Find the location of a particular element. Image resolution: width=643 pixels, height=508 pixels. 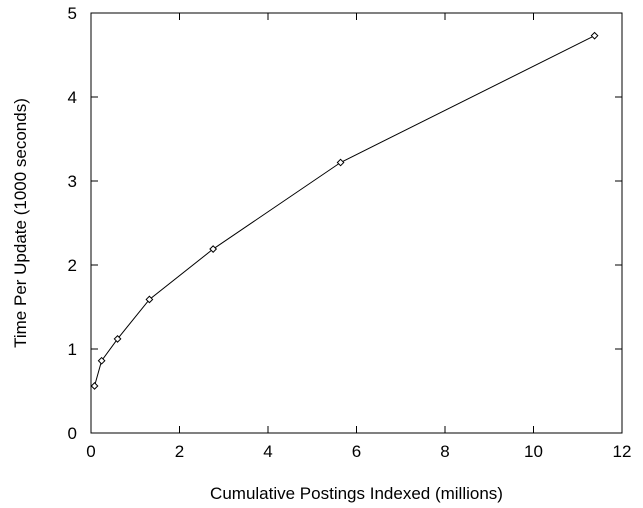

y-tick-label: 5 is located at coordinates (72, 13).